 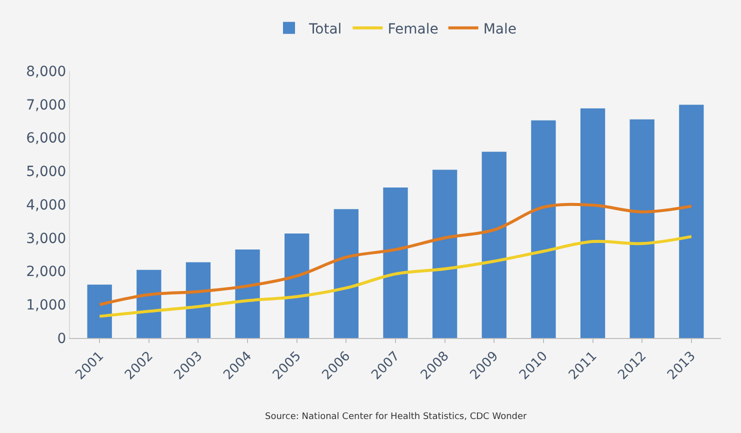 What do you see at coordinates (325, 29) in the screenshot?
I see `legend-label: Total` at bounding box center [325, 29].